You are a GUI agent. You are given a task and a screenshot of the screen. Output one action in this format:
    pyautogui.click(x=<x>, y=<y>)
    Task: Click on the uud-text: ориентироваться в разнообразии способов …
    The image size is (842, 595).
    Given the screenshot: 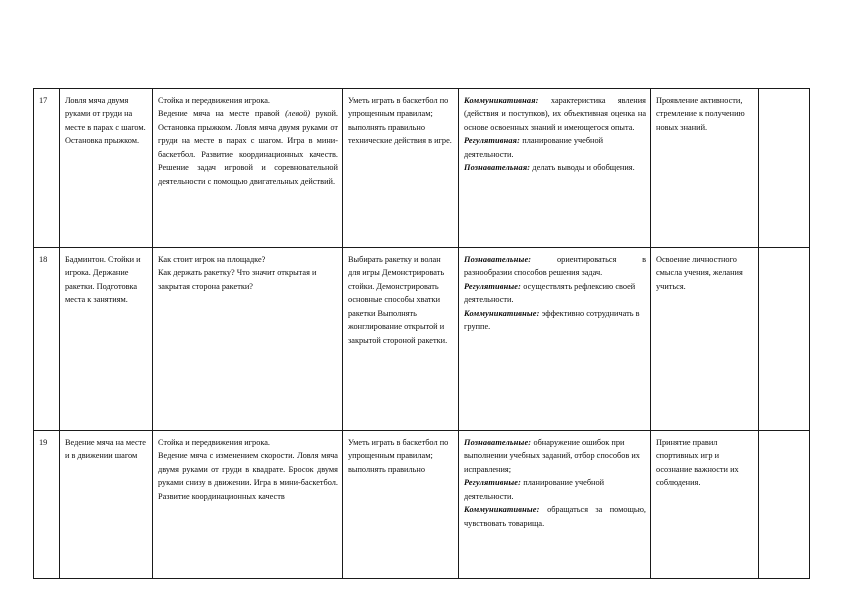 What is the action you would take?
    pyautogui.click(x=555, y=266)
    